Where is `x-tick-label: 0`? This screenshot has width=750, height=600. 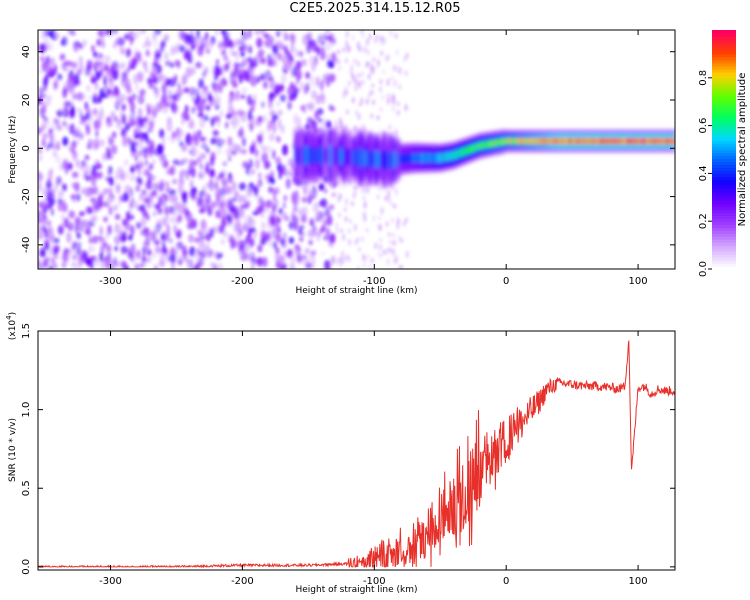
x-tick-label: 0 is located at coordinates (506, 281).